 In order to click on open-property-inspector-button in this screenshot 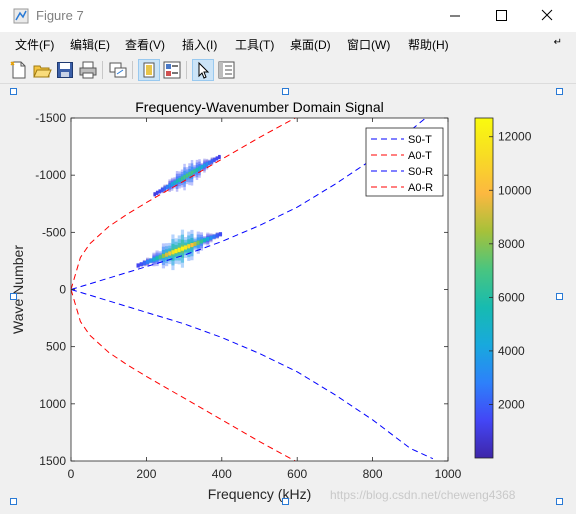, I will do `click(226, 70)`.